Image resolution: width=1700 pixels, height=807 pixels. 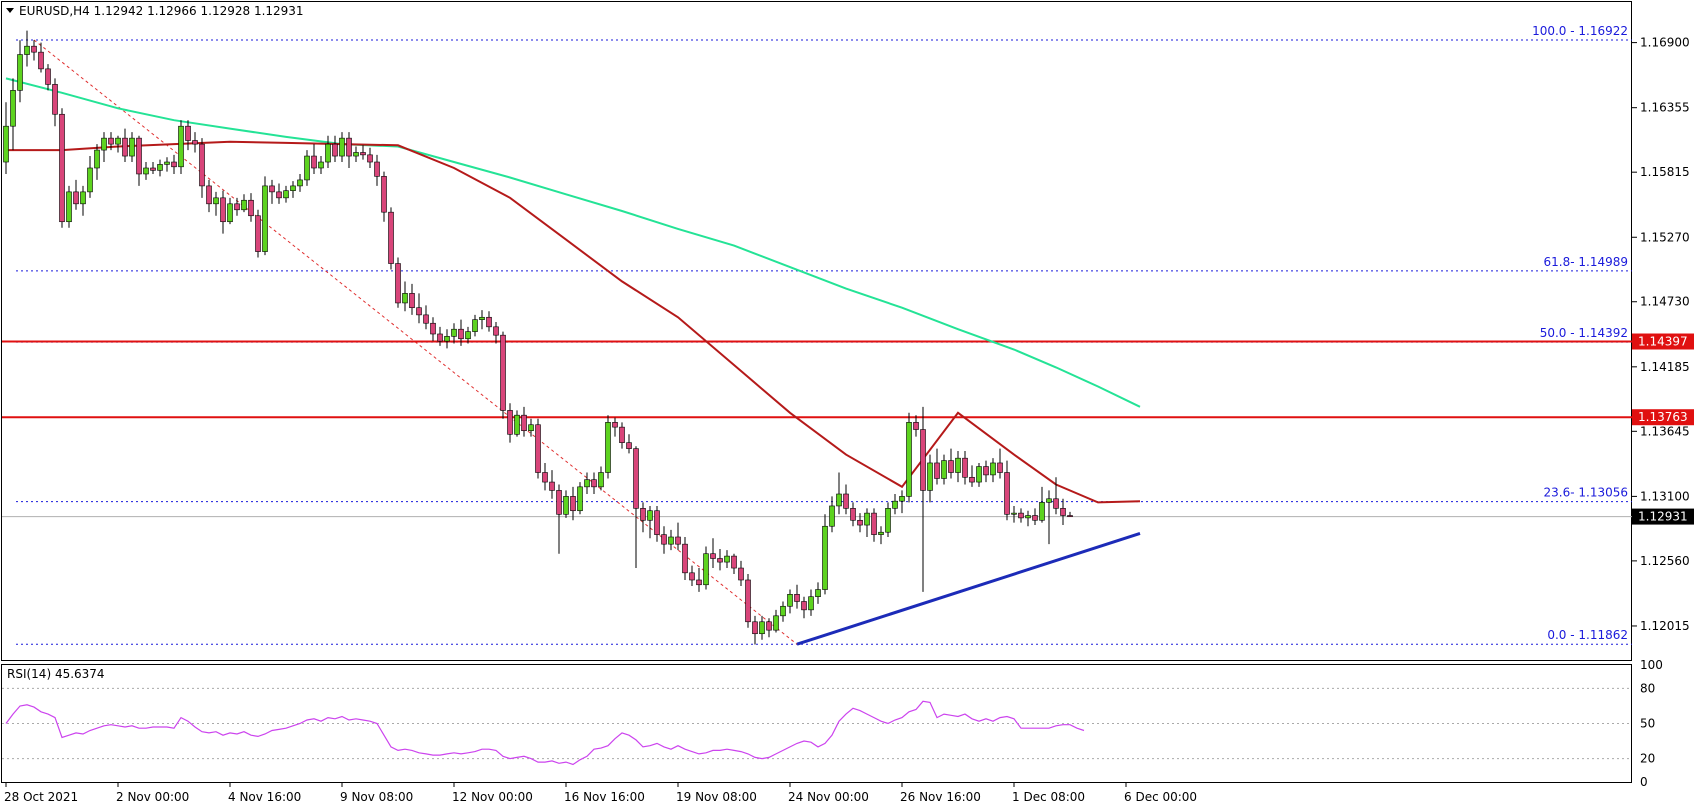 What do you see at coordinates (10, 10) in the screenshot?
I see `symbol-dropdown-icon` at bounding box center [10, 10].